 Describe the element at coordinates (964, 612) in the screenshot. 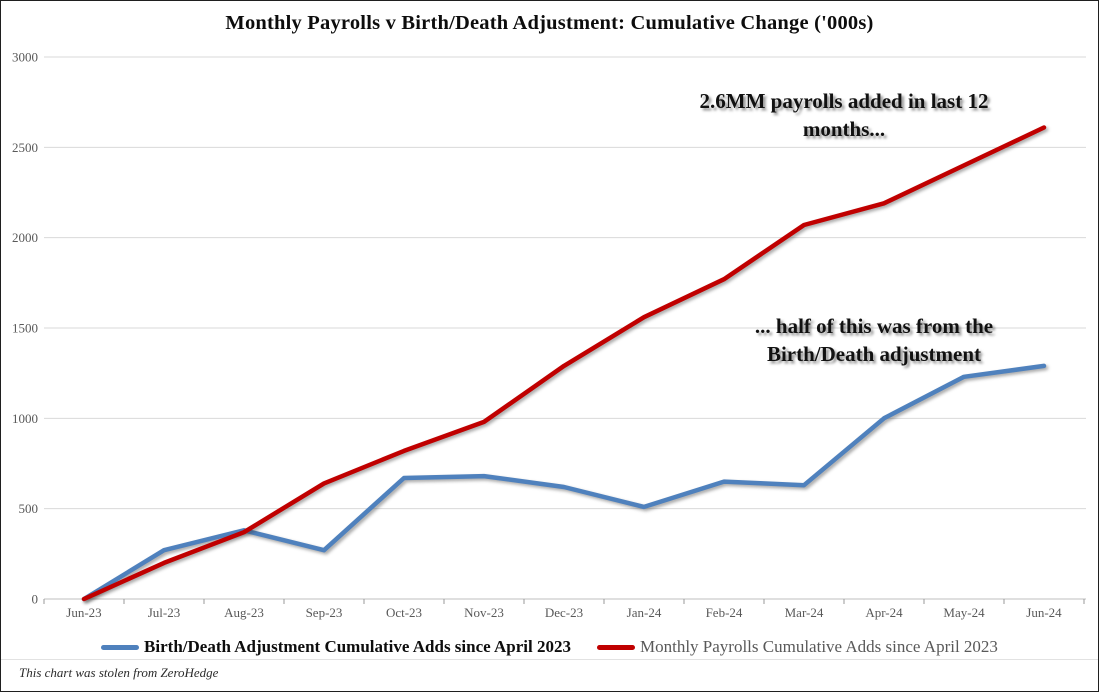

I see `x-axis-label: May-24` at that location.